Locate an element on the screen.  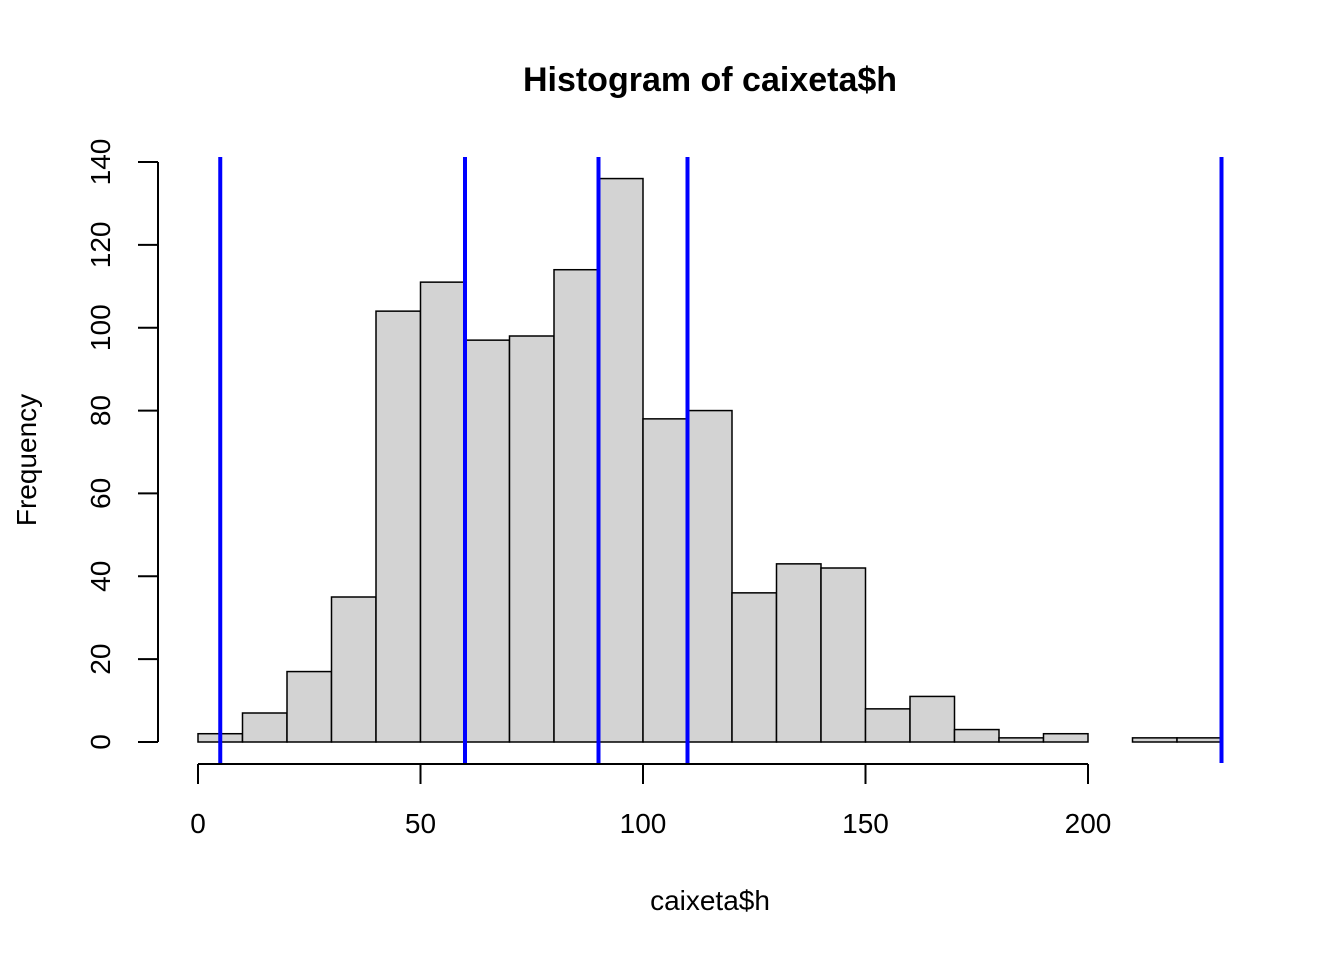
y-tick-label: 0 is located at coordinates (100, 742).